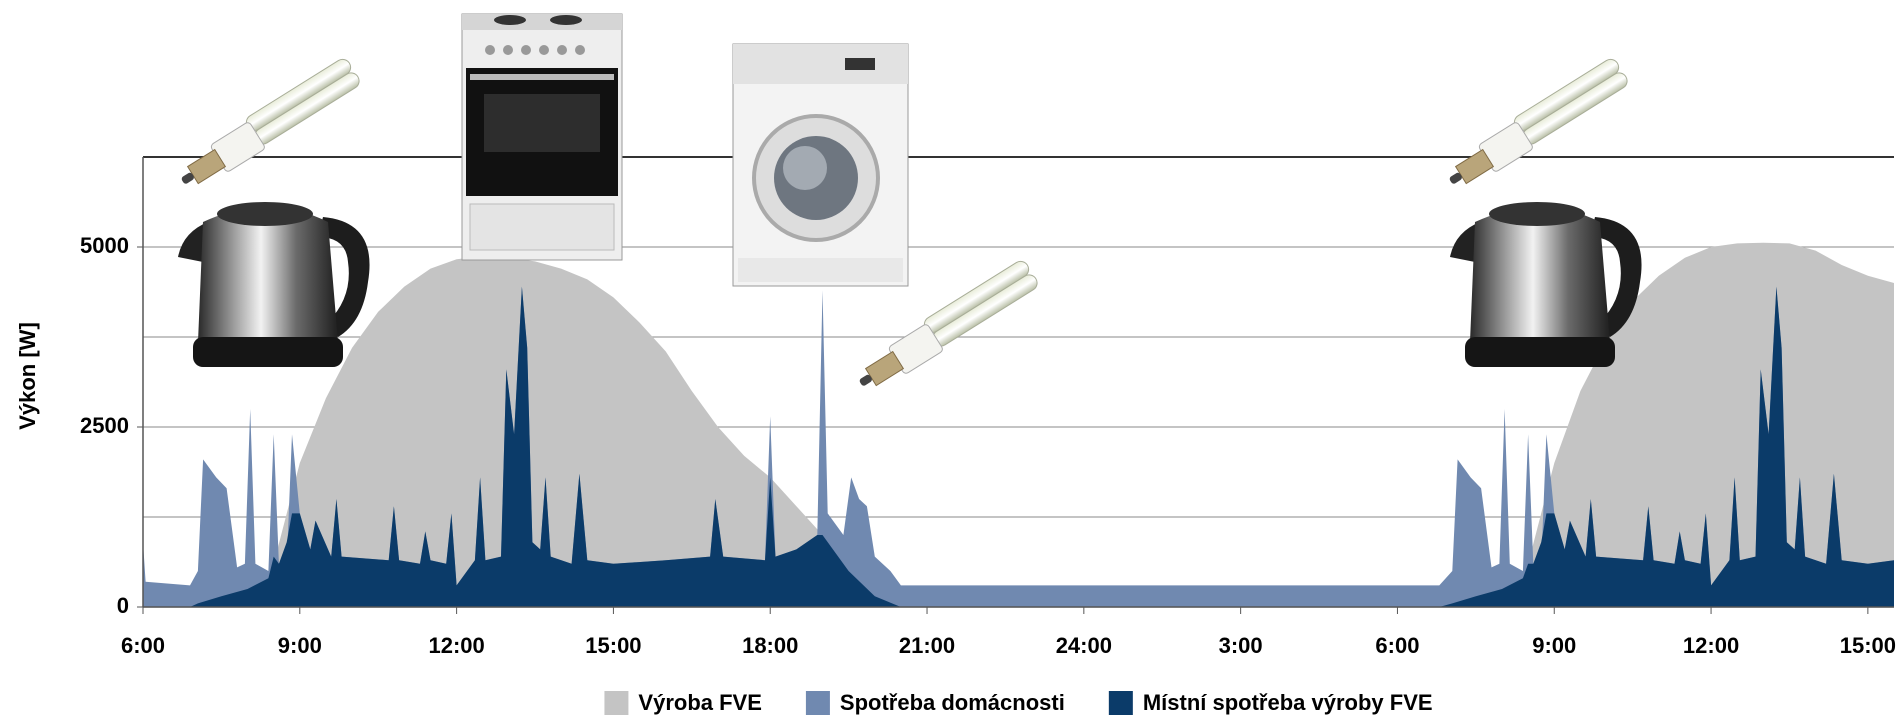 This screenshot has width=1903, height=721. I want to click on washing-machine-image, so click(820, 165).